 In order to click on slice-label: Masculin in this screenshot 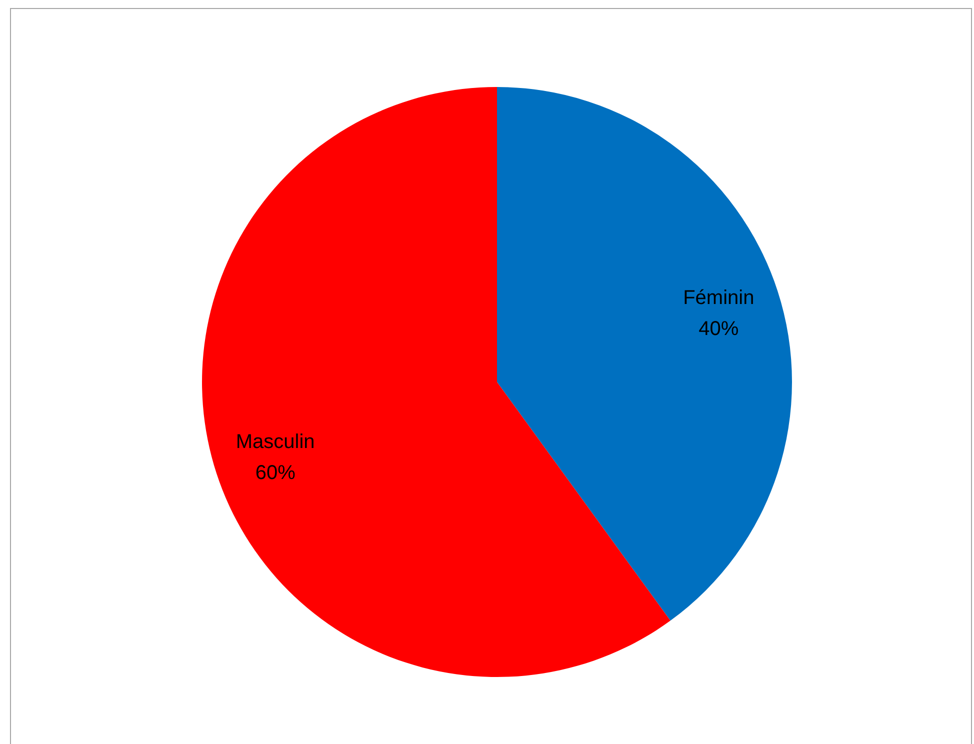, I will do `click(275, 442)`.